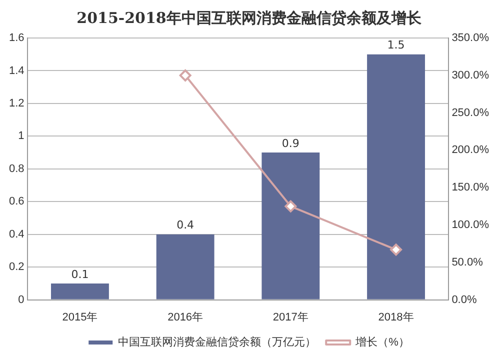  Describe the element at coordinates (21, 136) in the screenshot. I see `y-tick-label: 1` at that location.